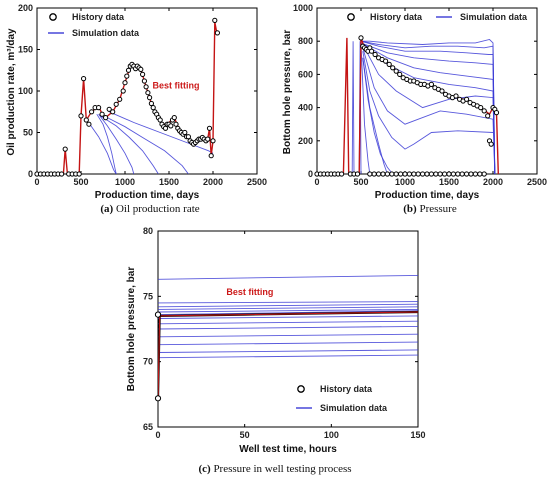 The height and width of the screenshot is (480, 550). Describe the element at coordinates (204, 469) in the screenshot. I see `caption-letter: (c)` at that location.